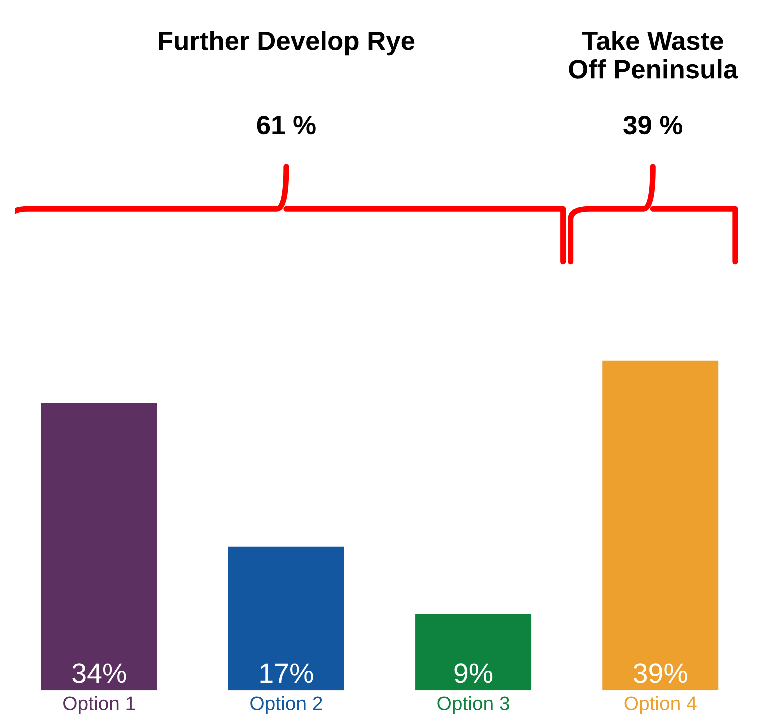 The height and width of the screenshot is (727, 760). I want to click on data-label: 34%, so click(99, 674).